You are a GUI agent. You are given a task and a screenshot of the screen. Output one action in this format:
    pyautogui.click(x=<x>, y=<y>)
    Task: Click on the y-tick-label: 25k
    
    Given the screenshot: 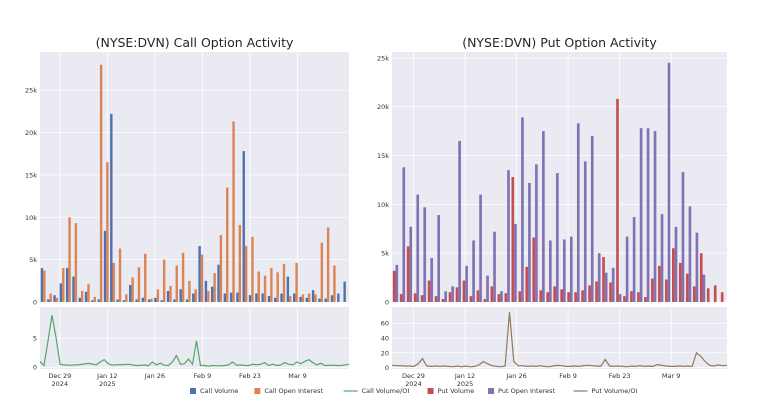 What is the action you would take?
    pyautogui.click(x=383, y=58)
    